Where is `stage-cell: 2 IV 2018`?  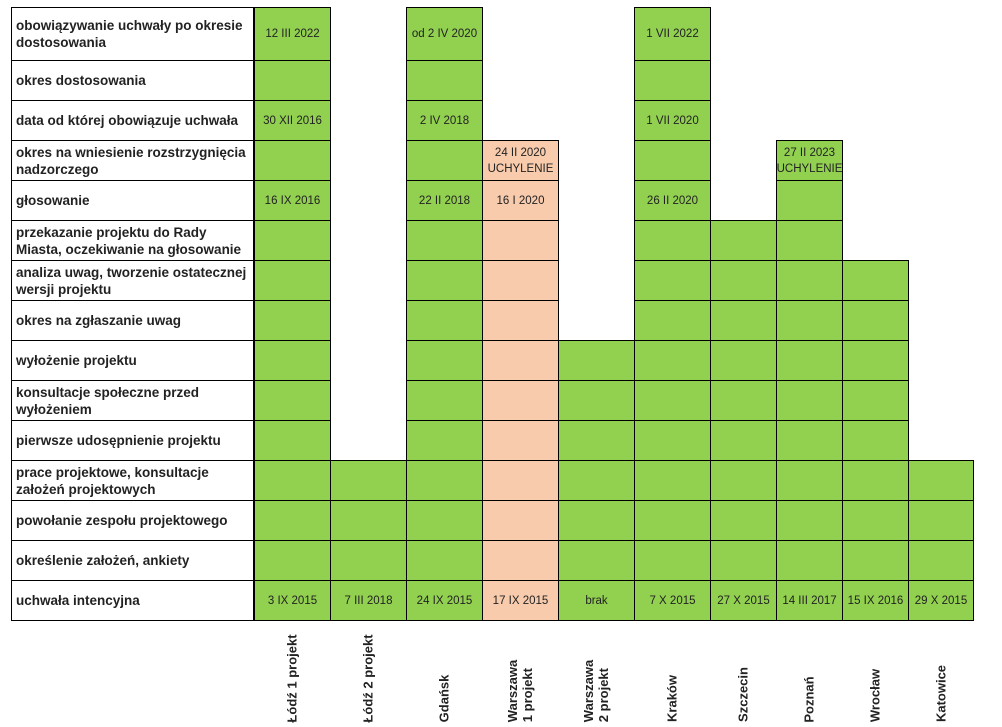
stage-cell: 2 IV 2018 is located at coordinates (444, 120).